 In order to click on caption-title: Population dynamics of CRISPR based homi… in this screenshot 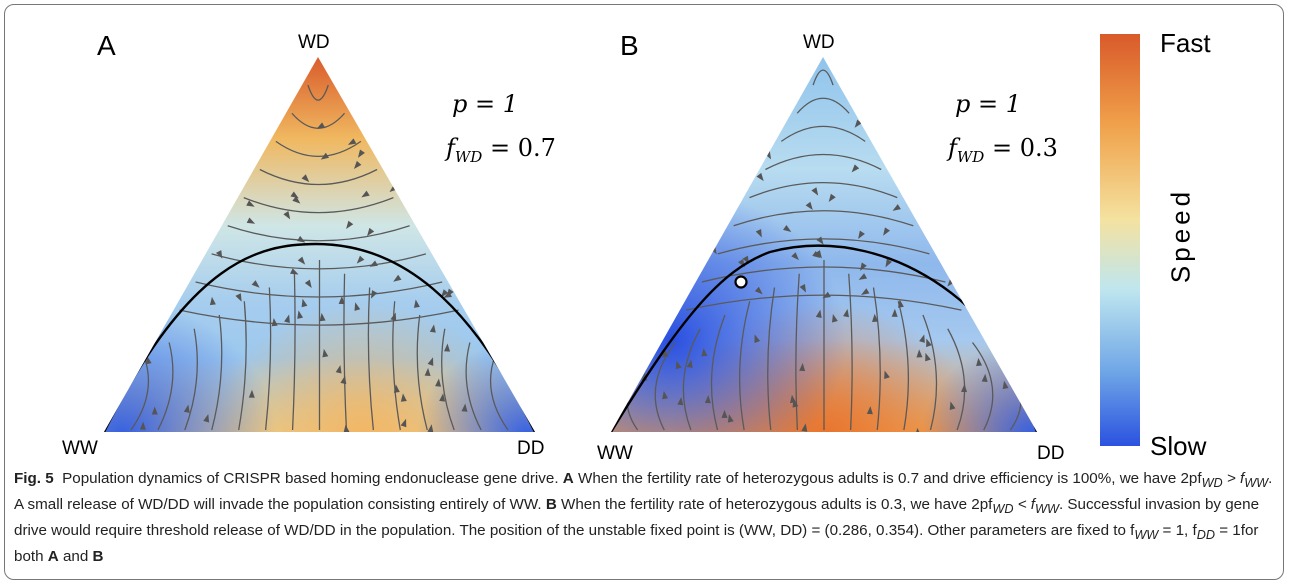, I will do `click(310, 478)`.